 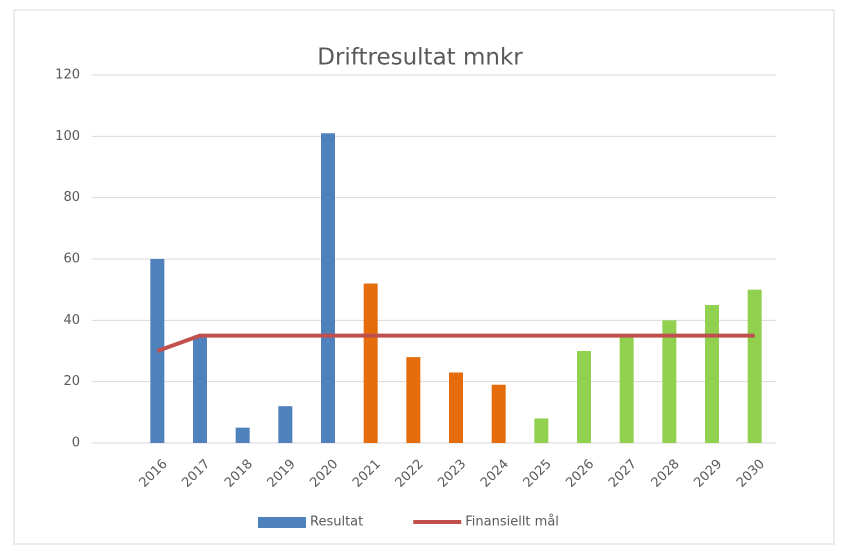 What do you see at coordinates (67, 75) in the screenshot?
I see `y-tick-label: 120` at bounding box center [67, 75].